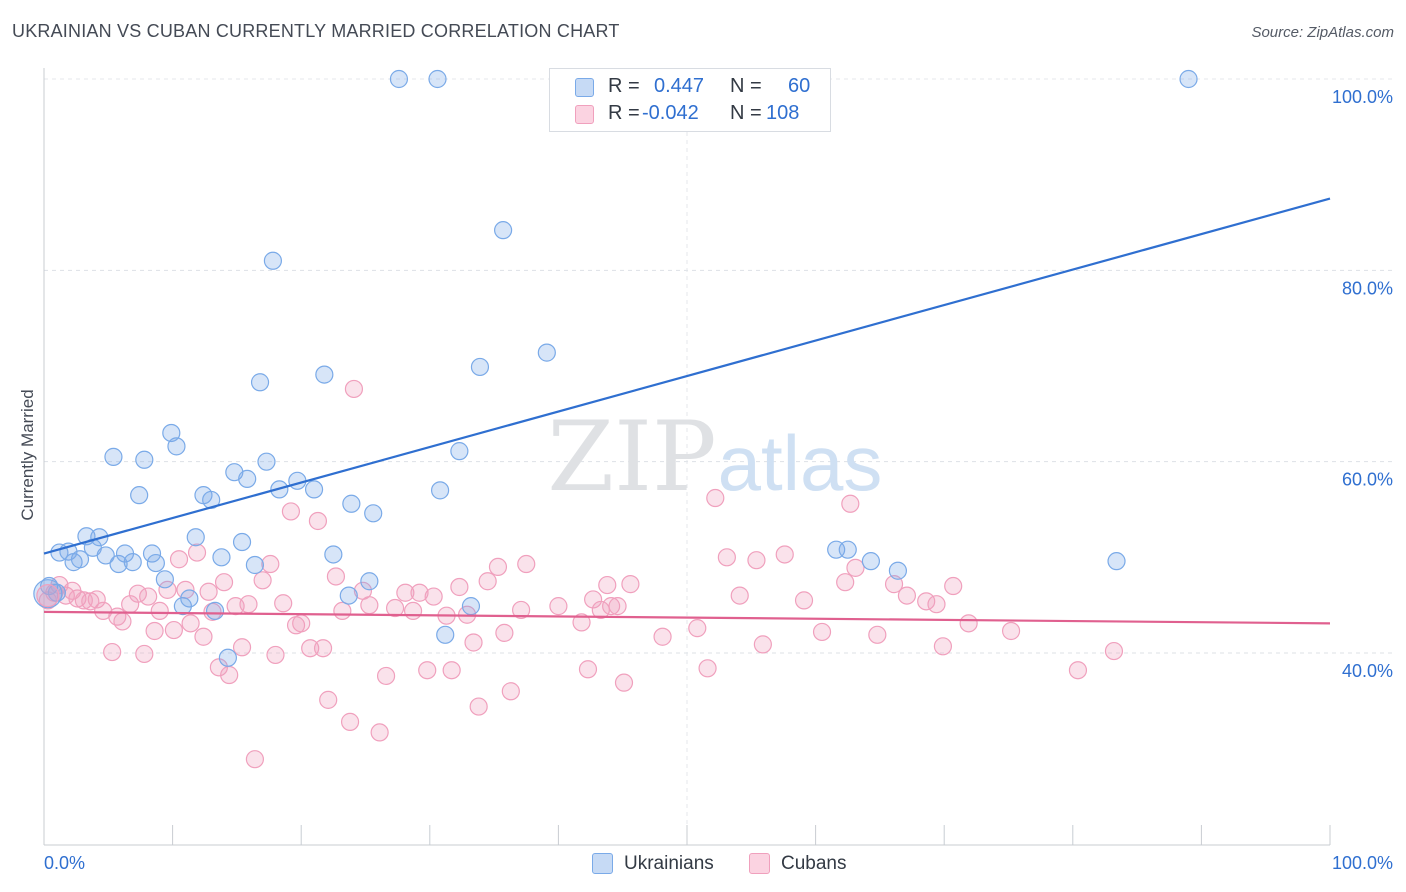  I want to click on correlation-legend: R = 0.447 N = 60 R = -0.042 N = 108, so click(690, 100).